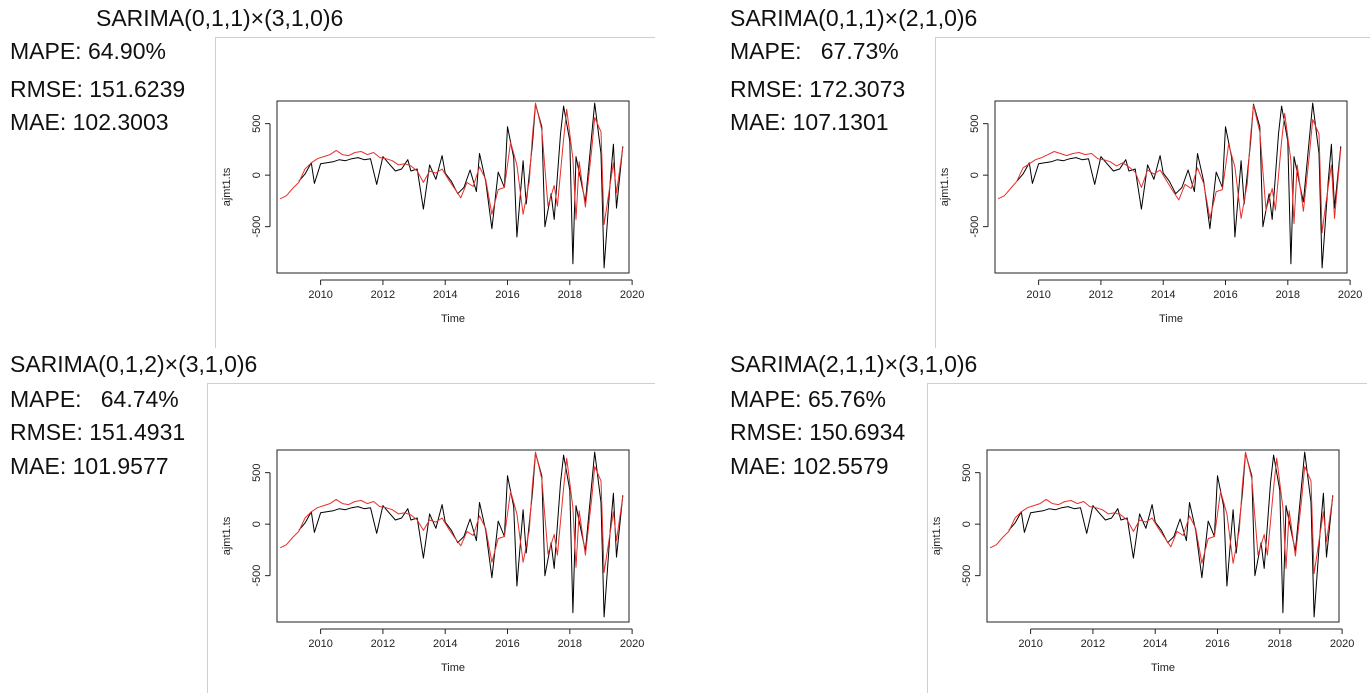 This screenshot has width=1372, height=693. I want to click on mape-metric: MAPE: 64.74%, so click(94, 399).